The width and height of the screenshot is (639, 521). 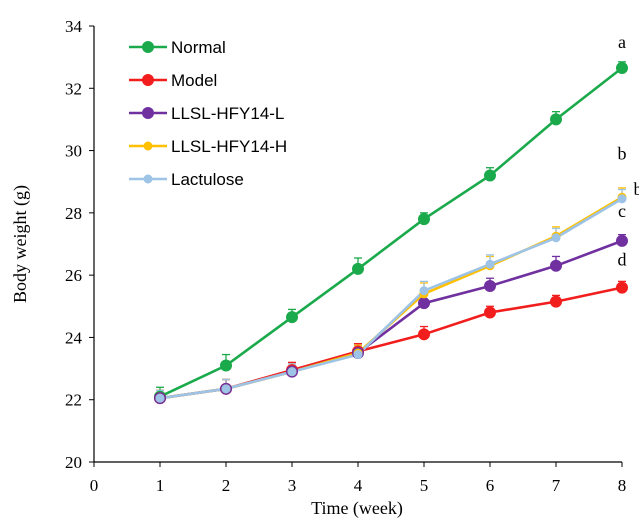 I want to click on x-tick-label: 3, so click(x=292, y=485).